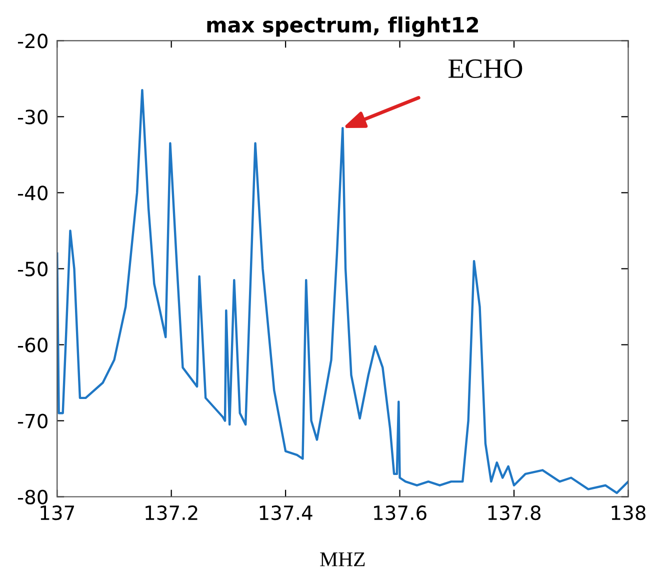 This screenshot has width=649, height=581. What do you see at coordinates (57, 512) in the screenshot?
I see `x-tick-label: 137` at bounding box center [57, 512].